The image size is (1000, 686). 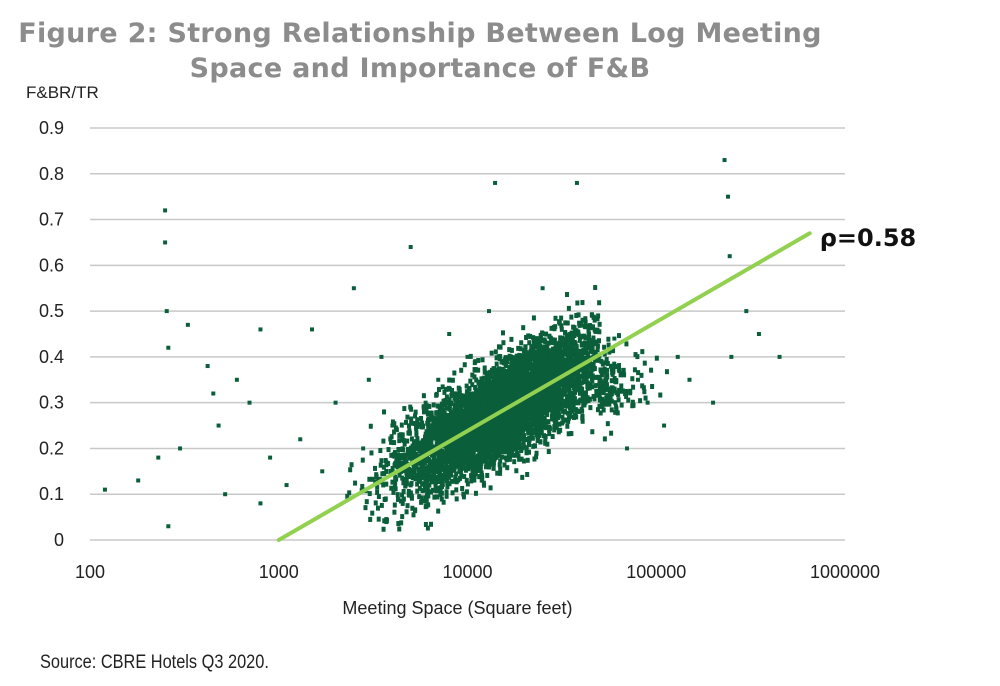 What do you see at coordinates (467, 572) in the screenshot?
I see `x-tick-label: 10000` at bounding box center [467, 572].